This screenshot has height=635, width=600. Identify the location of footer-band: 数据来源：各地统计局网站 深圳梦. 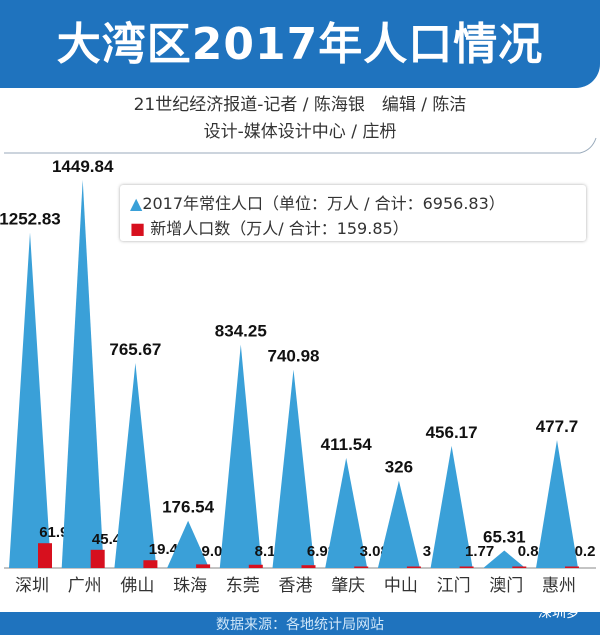
(300, 620).